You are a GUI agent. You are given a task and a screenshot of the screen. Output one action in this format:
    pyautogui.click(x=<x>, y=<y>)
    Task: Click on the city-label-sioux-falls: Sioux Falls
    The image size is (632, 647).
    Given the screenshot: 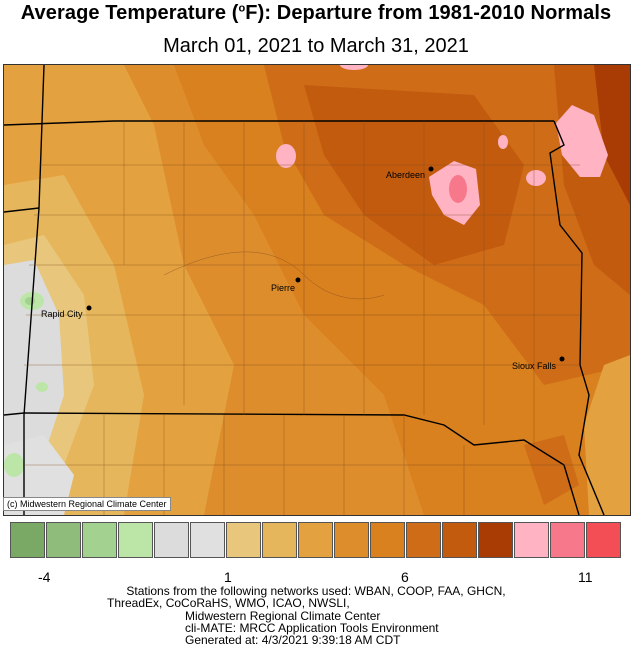 What is the action you would take?
    pyautogui.click(x=534, y=366)
    